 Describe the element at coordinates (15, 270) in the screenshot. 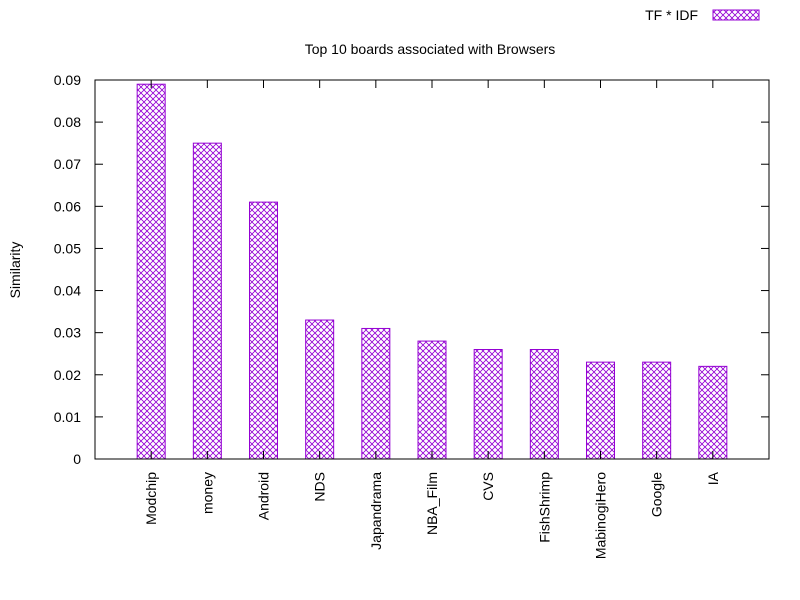

I see `y-axis-label: Similarity` at that location.